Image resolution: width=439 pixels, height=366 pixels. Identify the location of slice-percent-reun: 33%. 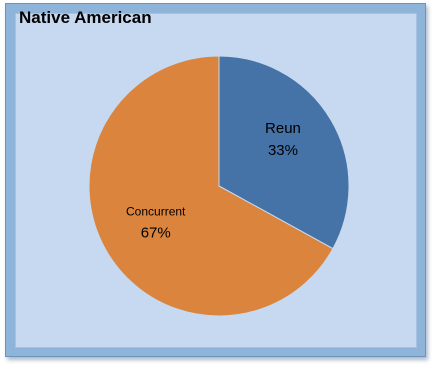
(283, 150).